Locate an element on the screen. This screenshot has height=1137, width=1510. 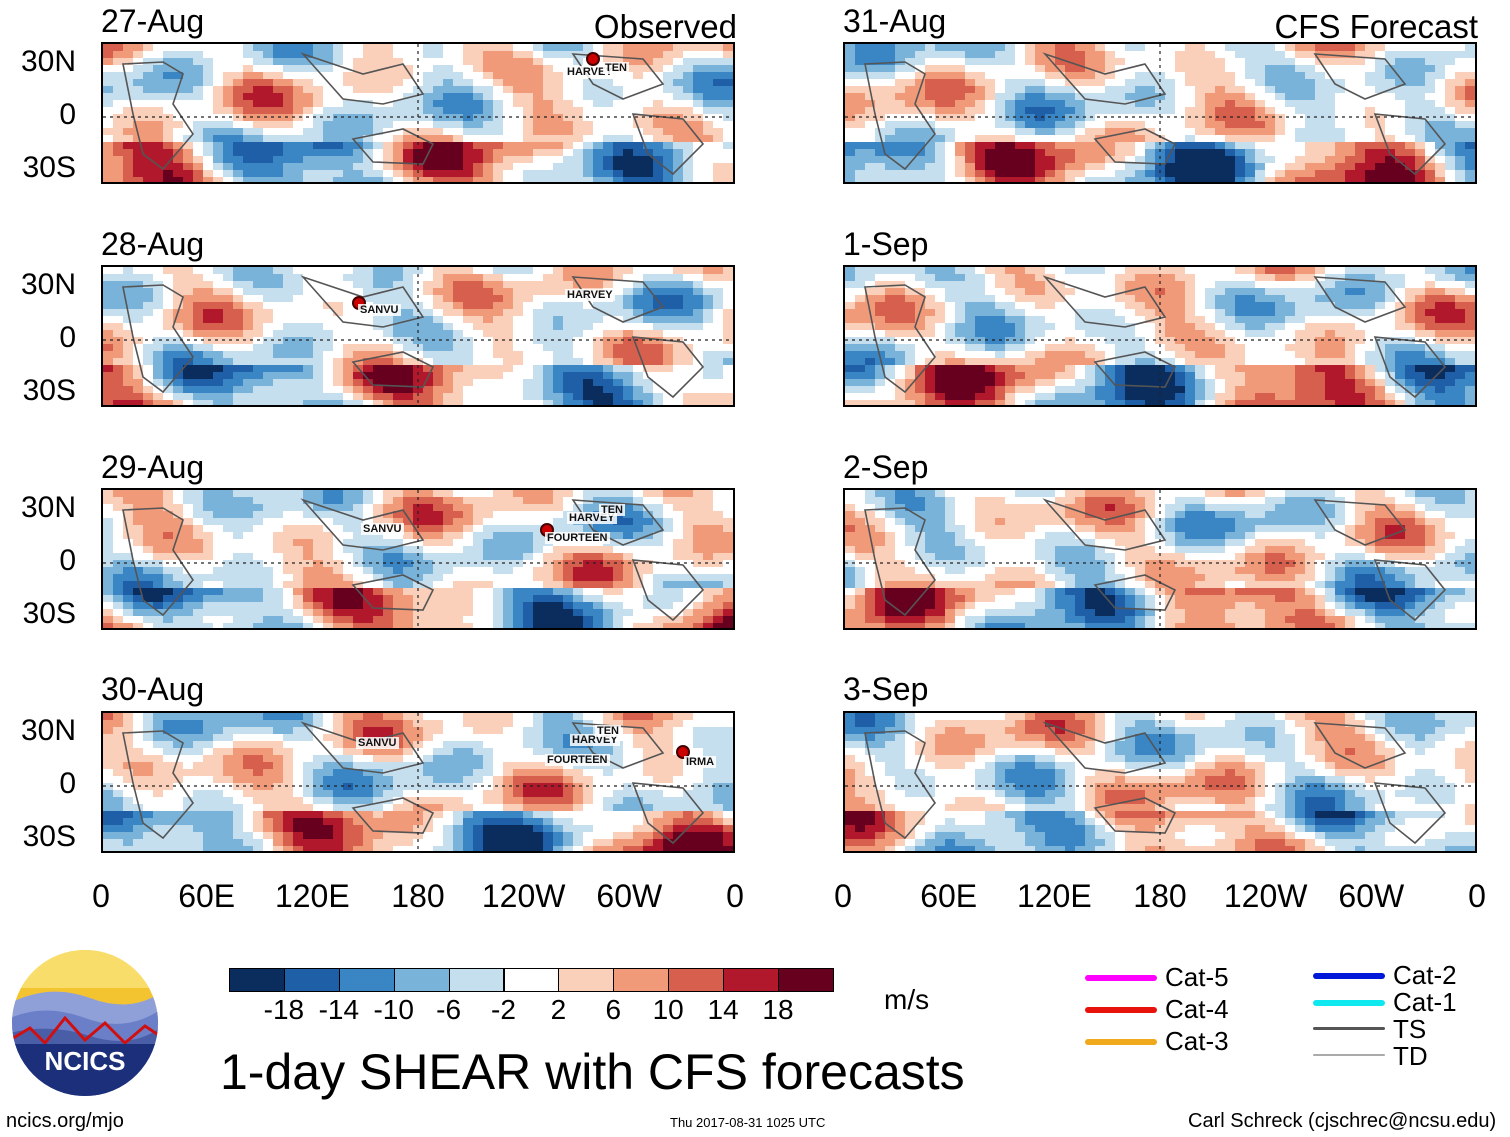
lon-label-0-1: 60E is located at coordinates (207, 896).